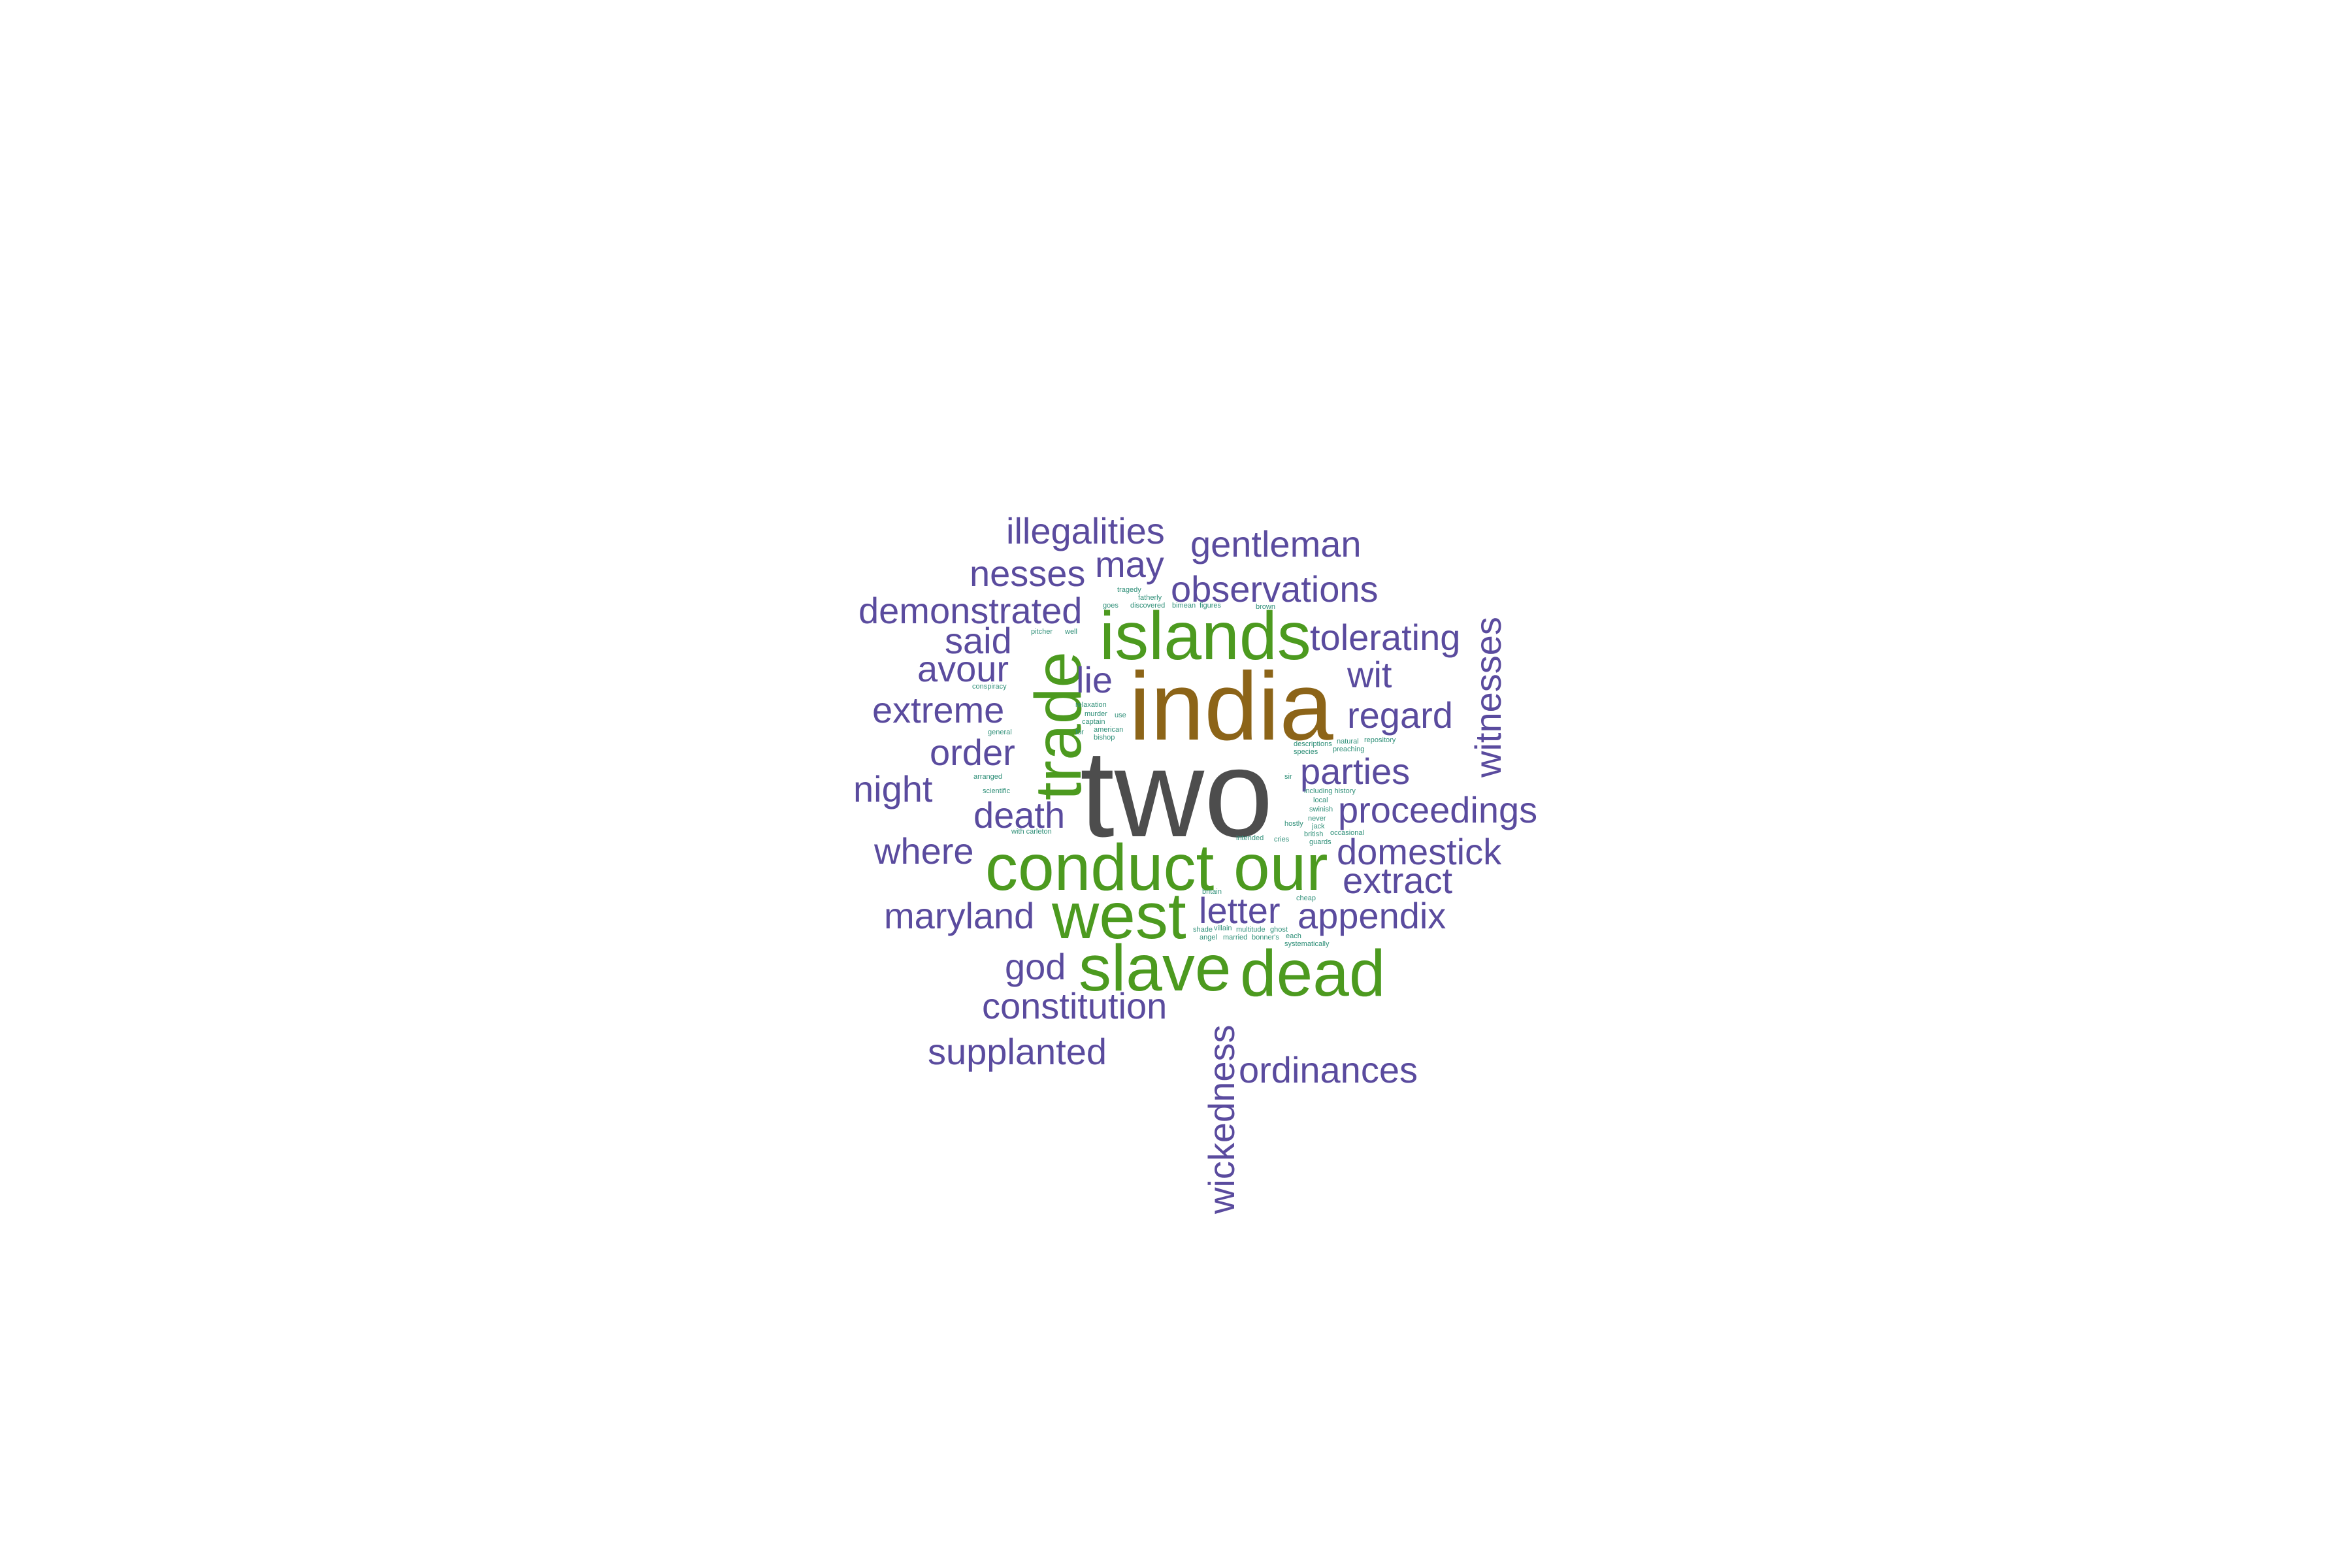 Image resolution: width=2352 pixels, height=1568 pixels. What do you see at coordinates (1265, 937) in the screenshot?
I see `word-bonners: bonner's` at bounding box center [1265, 937].